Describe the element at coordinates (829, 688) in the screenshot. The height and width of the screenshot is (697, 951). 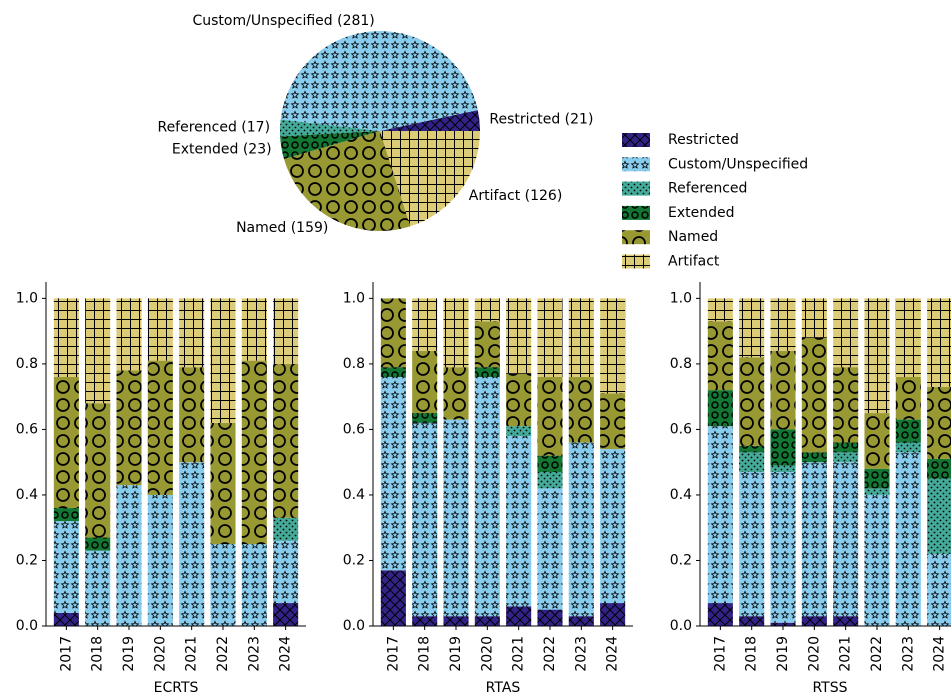
I see `x-axis-label: RTSS` at that location.